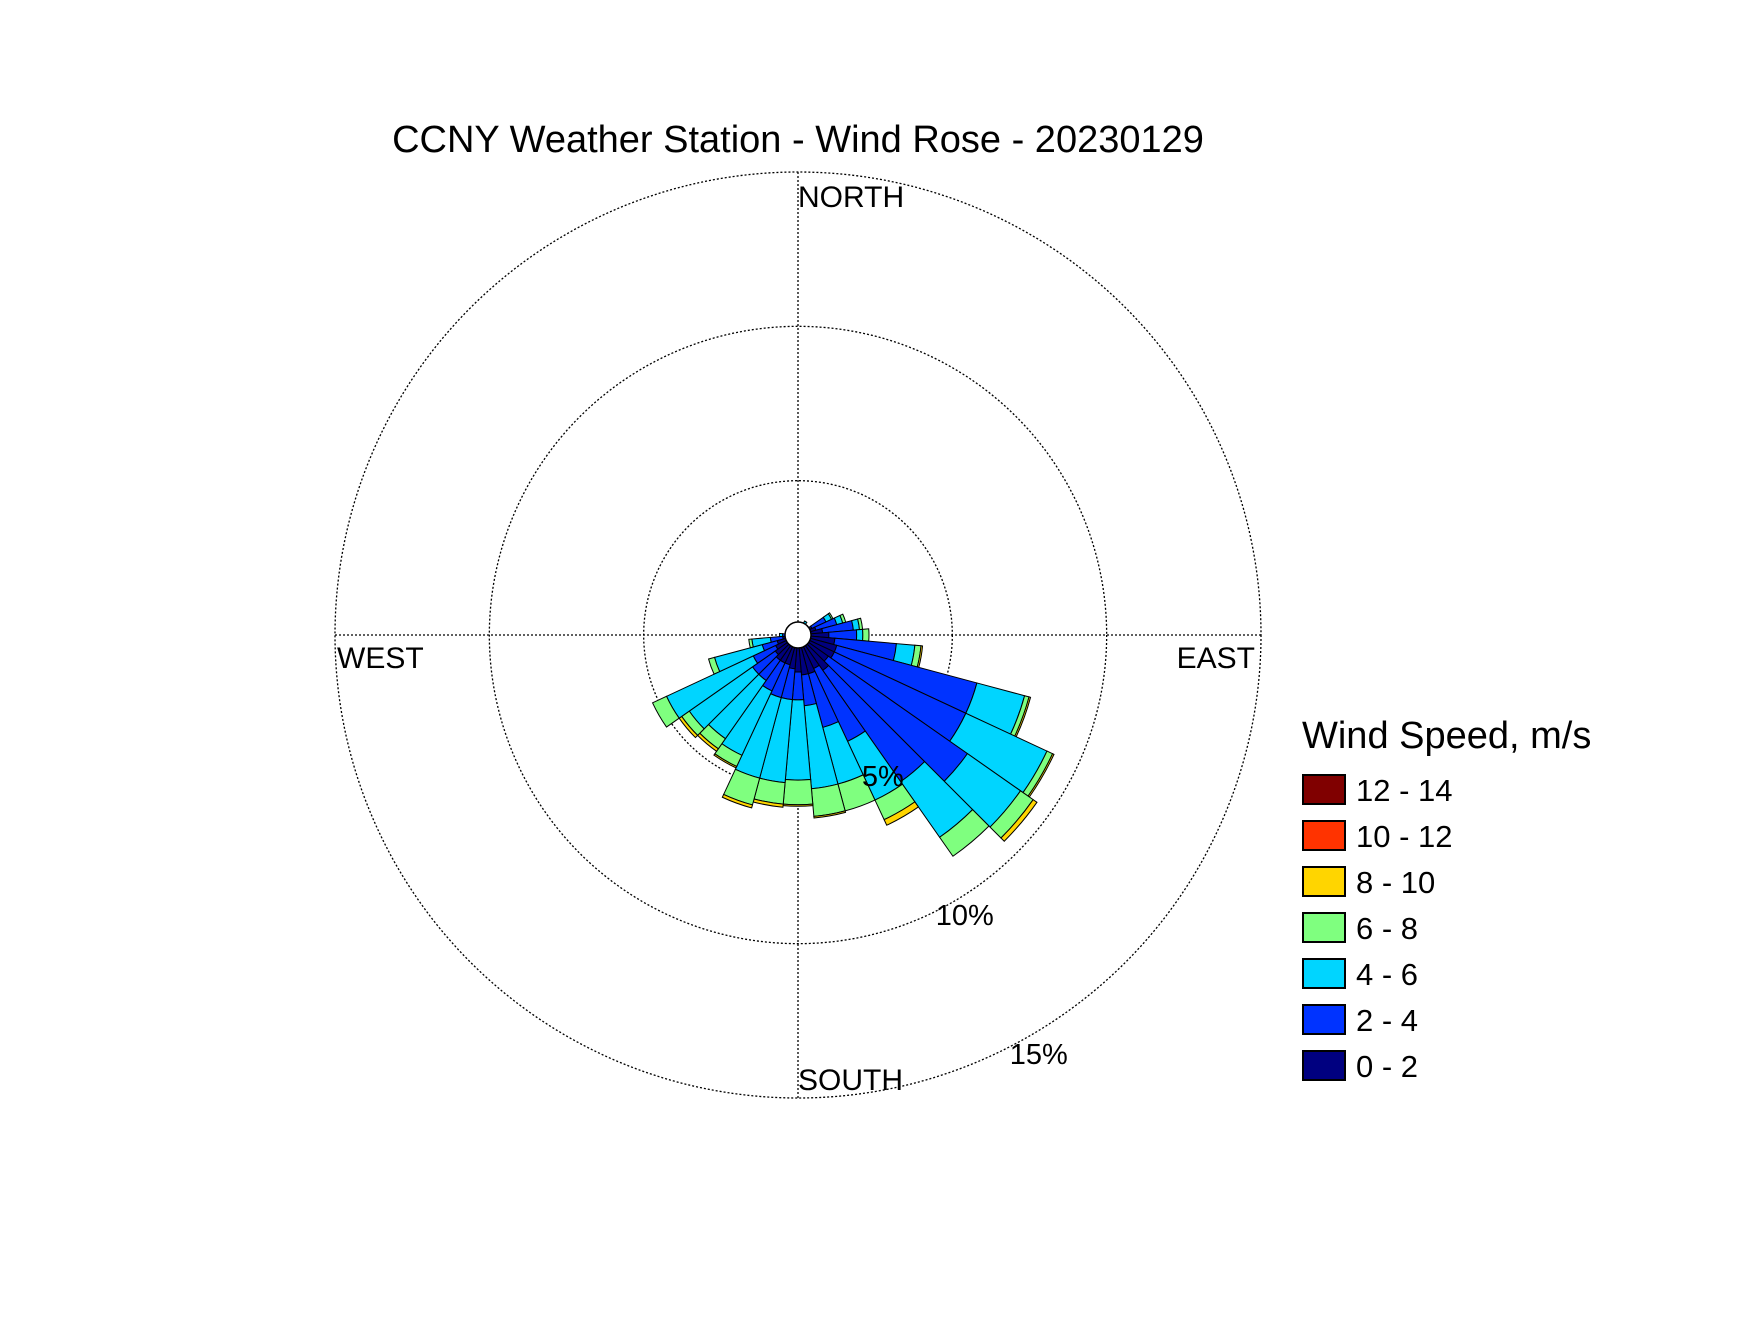  What do you see at coordinates (850, 1080) in the screenshot?
I see `south-label: SOUTH` at bounding box center [850, 1080].